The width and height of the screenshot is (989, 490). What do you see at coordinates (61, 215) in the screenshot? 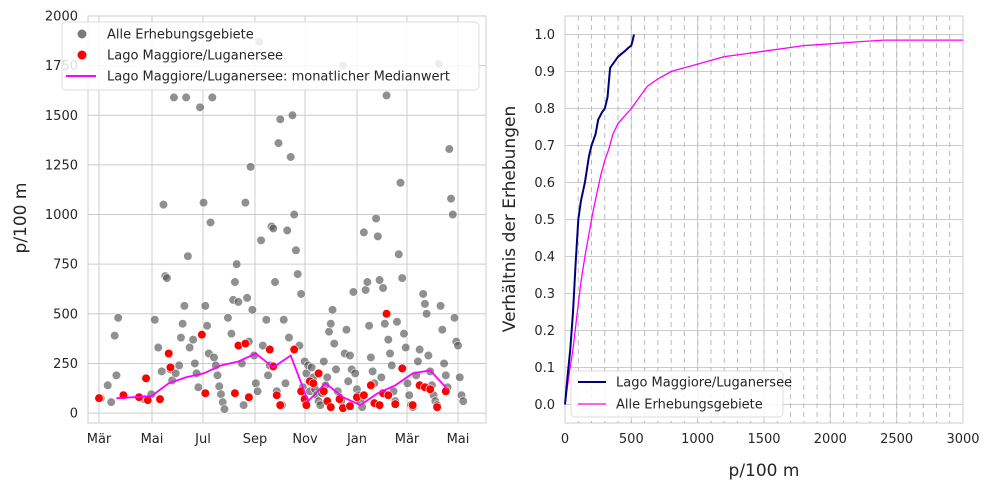
I see `left-y-tick-label: 1000` at bounding box center [61, 215].